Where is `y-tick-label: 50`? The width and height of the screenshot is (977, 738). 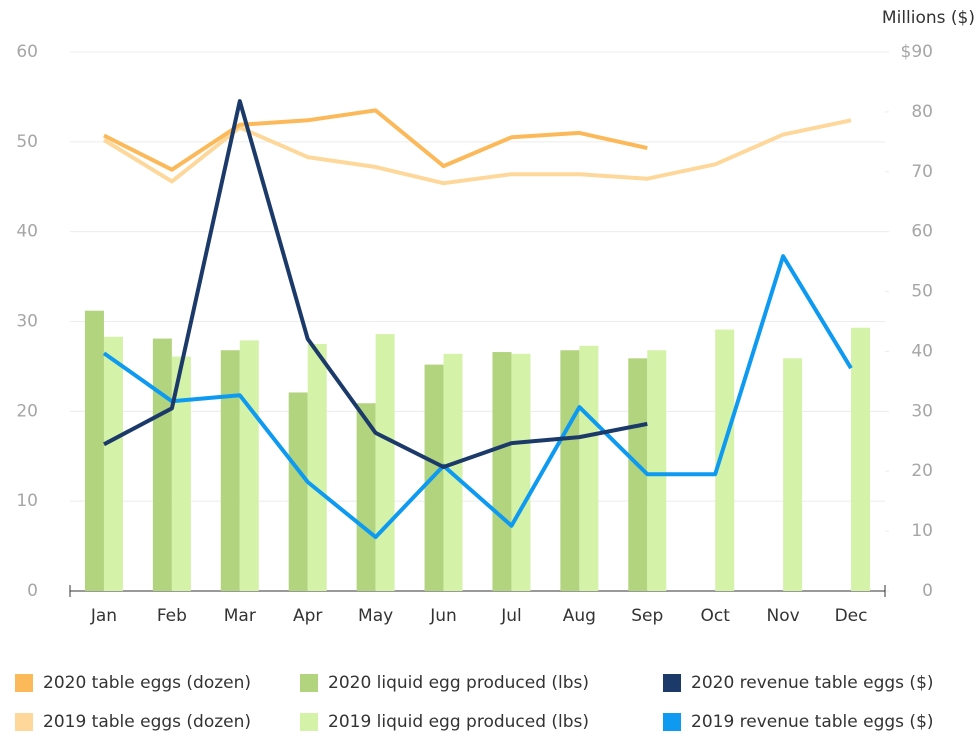 y-tick-label: 50 is located at coordinates (27, 142).